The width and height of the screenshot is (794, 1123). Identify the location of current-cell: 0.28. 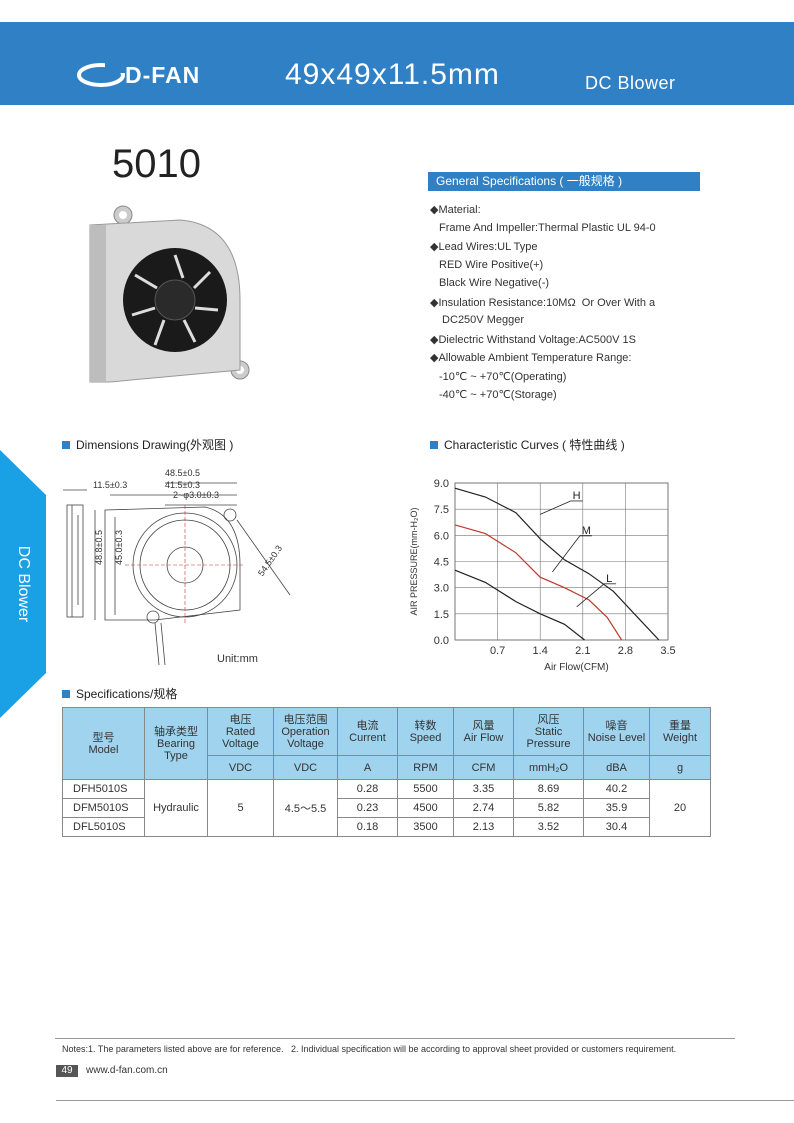
(367, 789).